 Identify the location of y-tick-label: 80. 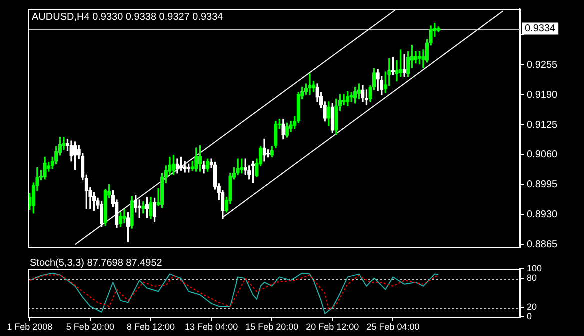
(532, 278).